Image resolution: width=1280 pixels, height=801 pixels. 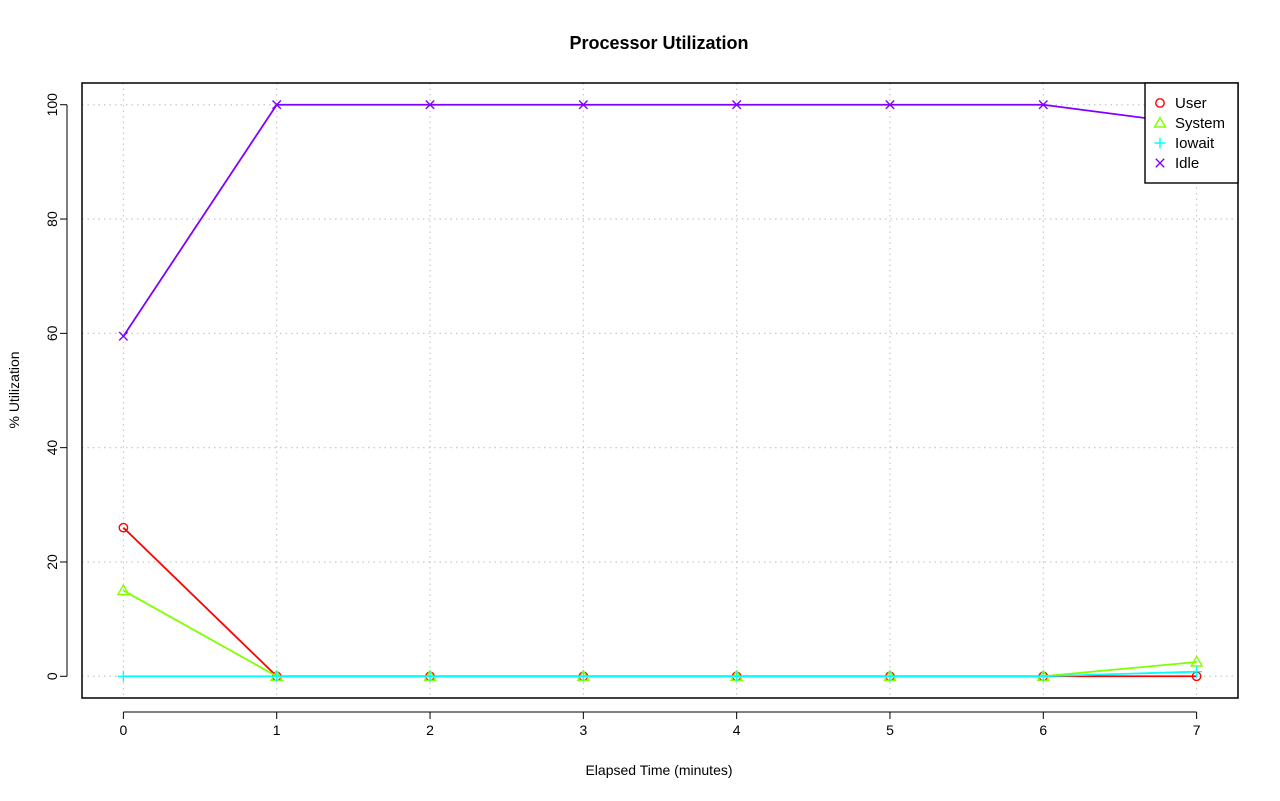 I want to click on legend-marker-user, so click(x=1160, y=103).